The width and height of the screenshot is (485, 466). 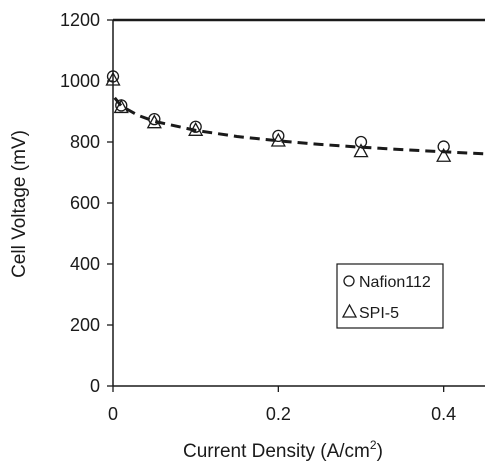 I want to click on legend-label-spi5: SPI-5, so click(x=379, y=313).